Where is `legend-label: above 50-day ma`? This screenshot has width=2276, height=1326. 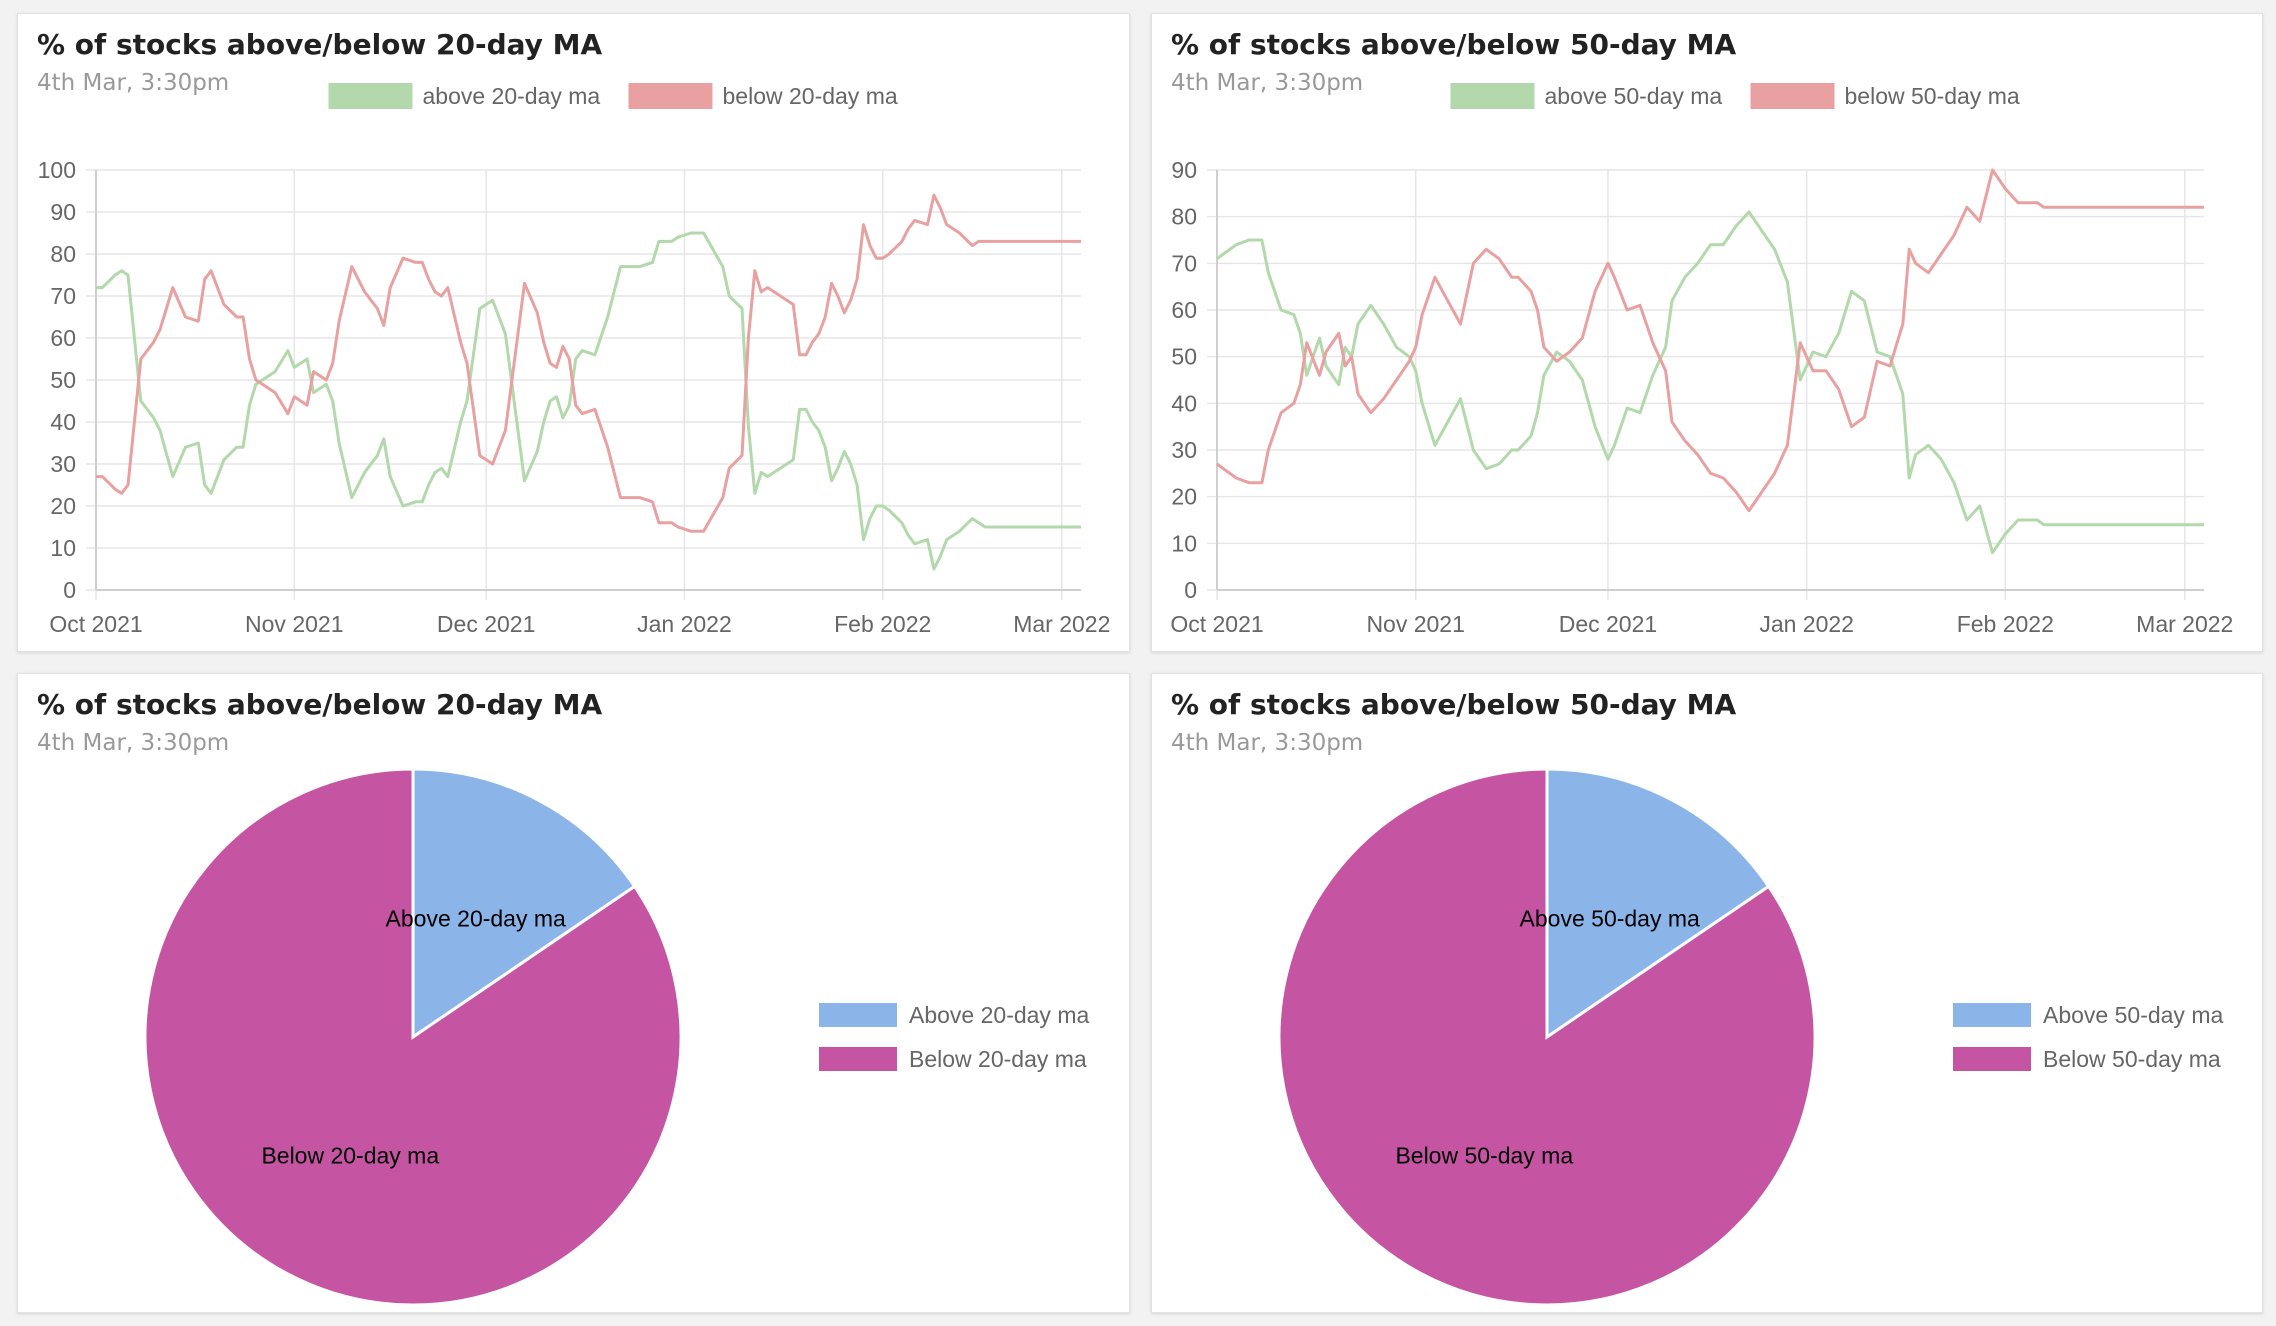
legend-label: above 50-day ma is located at coordinates (1634, 96).